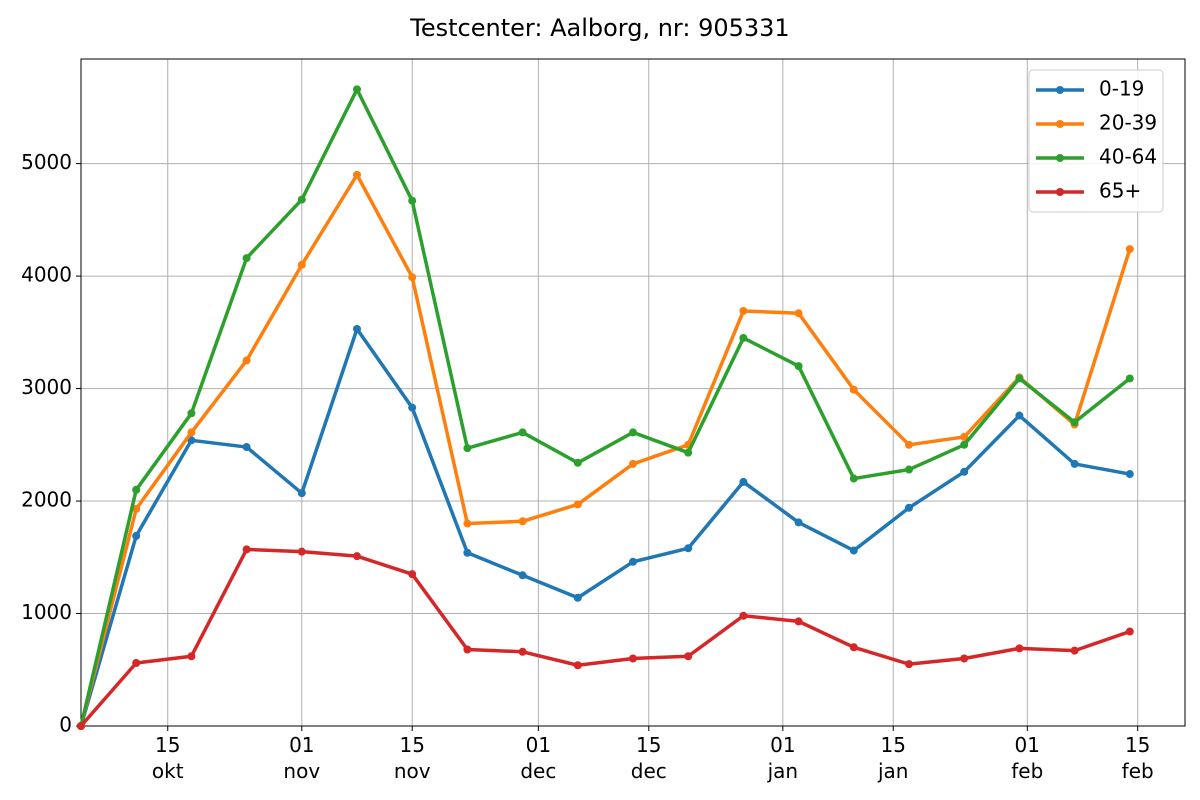 Image resolution: width=1200 pixels, height=800 pixels. I want to click on y-tick-label: 4000, so click(46, 275).